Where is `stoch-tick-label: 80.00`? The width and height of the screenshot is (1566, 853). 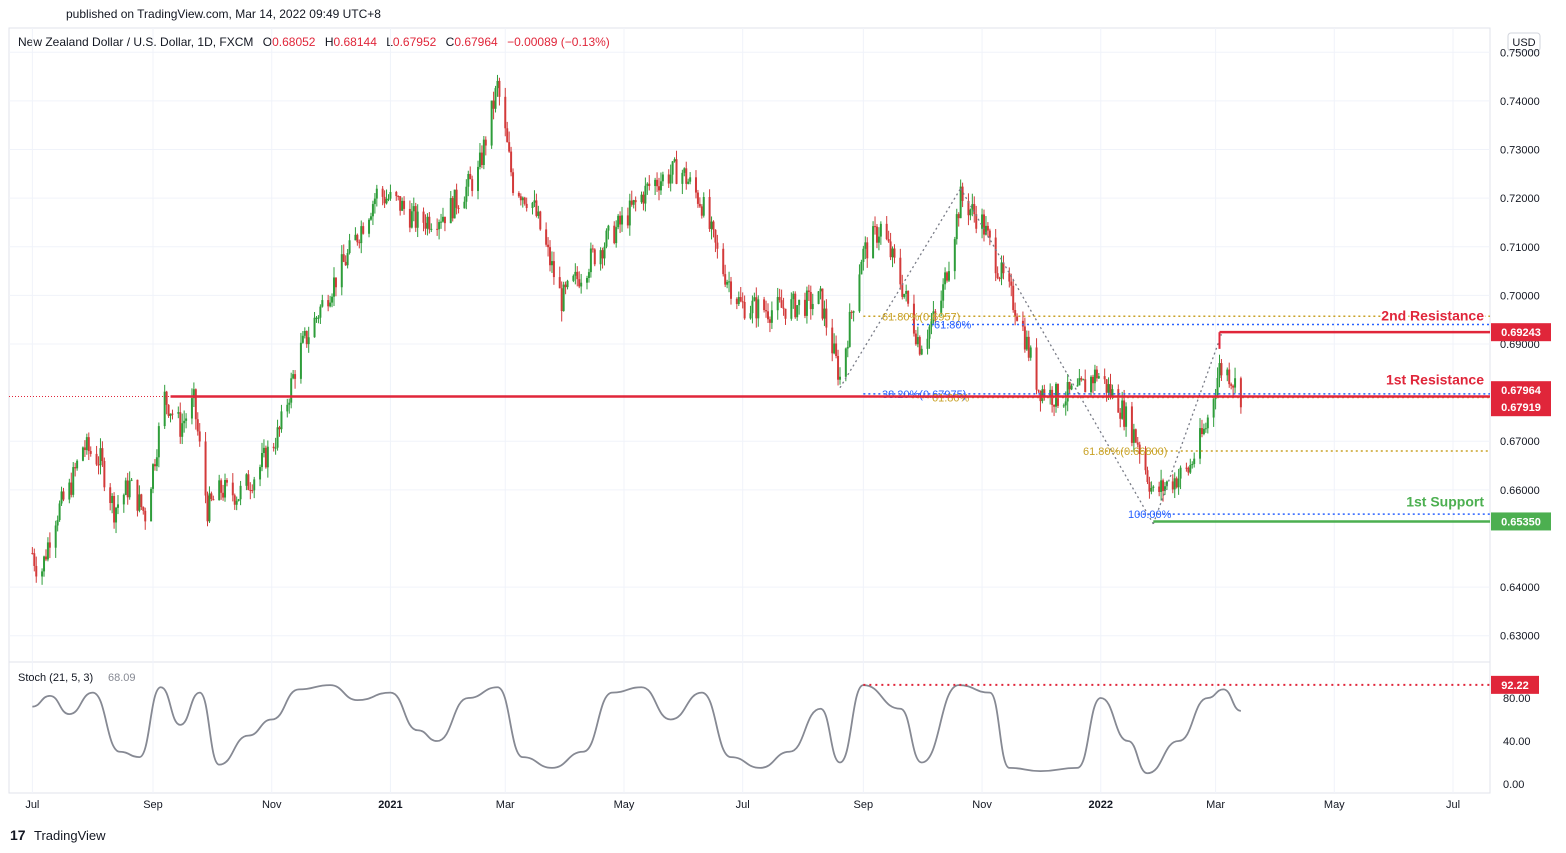
stoch-tick-label: 80.00 is located at coordinates (1517, 699).